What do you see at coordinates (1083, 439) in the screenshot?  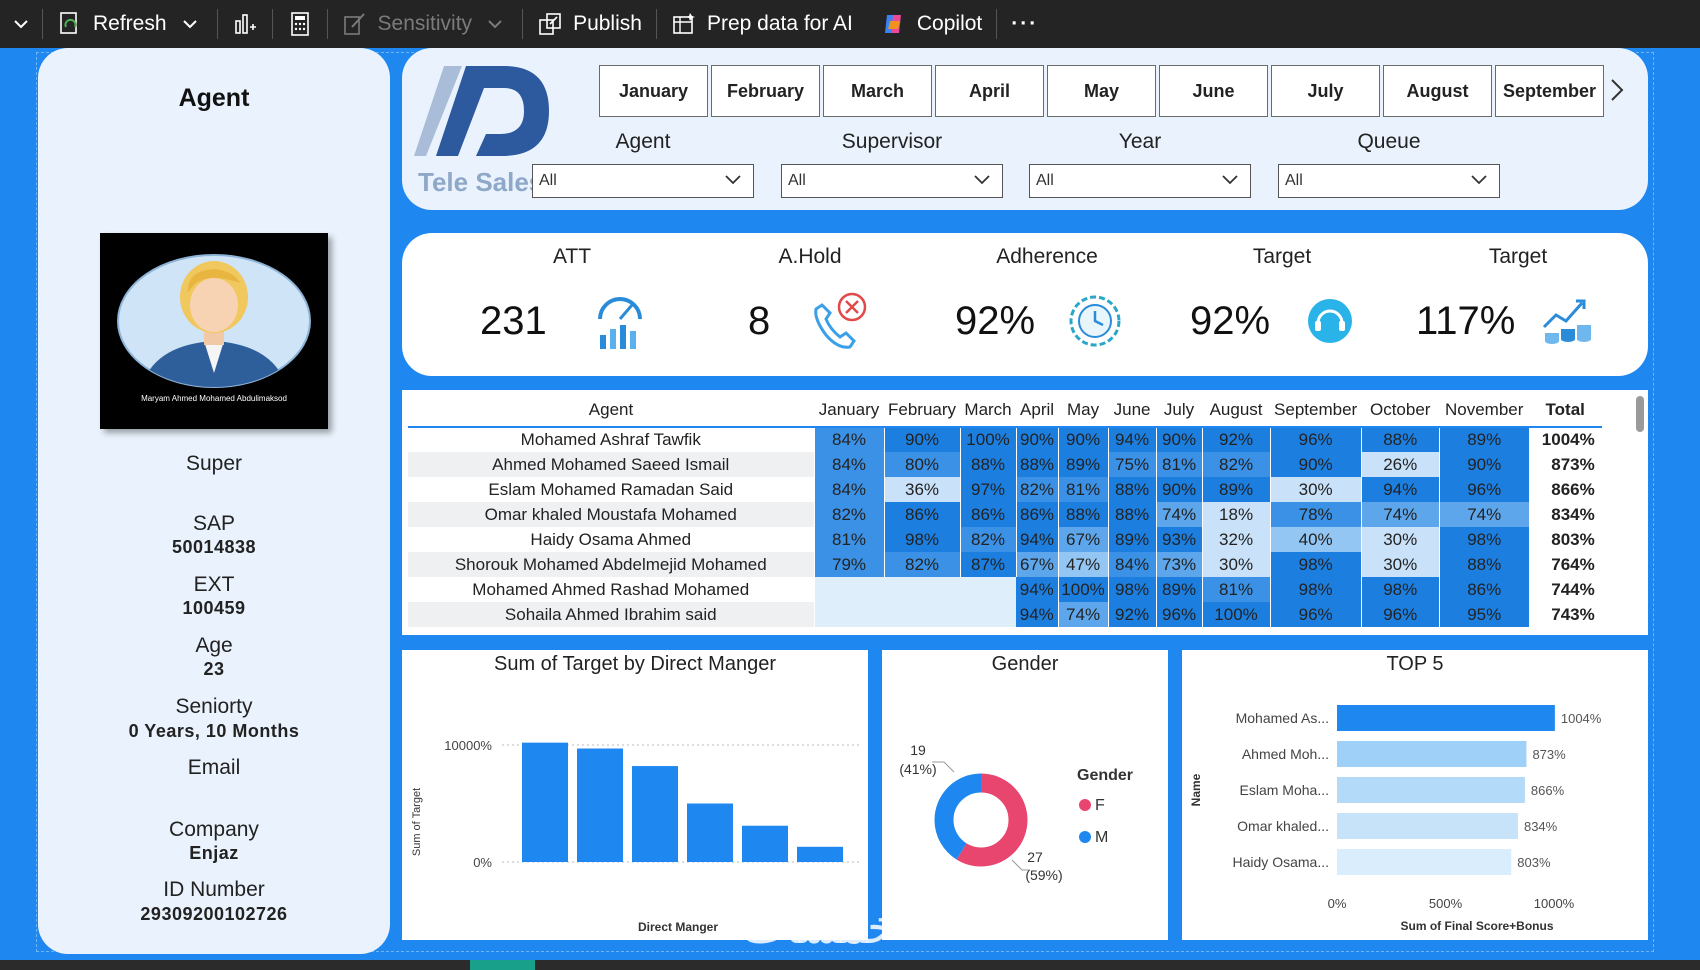 I see `value-cell: 90%` at bounding box center [1083, 439].